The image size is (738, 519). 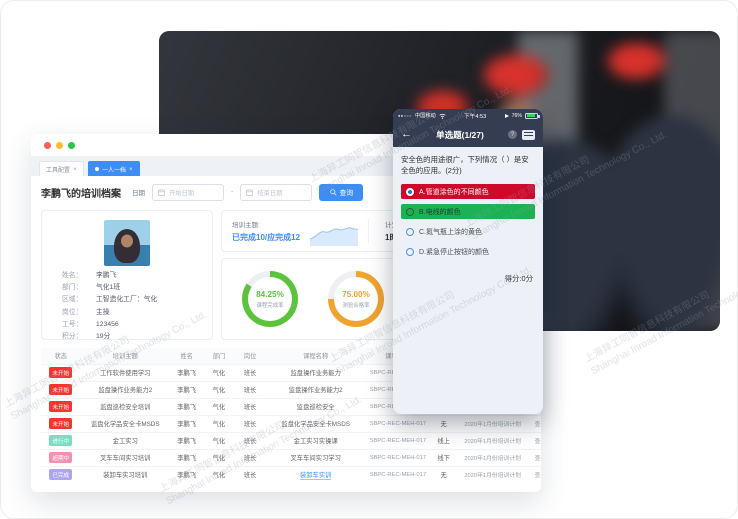 I want to click on option-b: B.电线的颜色, so click(x=468, y=211).